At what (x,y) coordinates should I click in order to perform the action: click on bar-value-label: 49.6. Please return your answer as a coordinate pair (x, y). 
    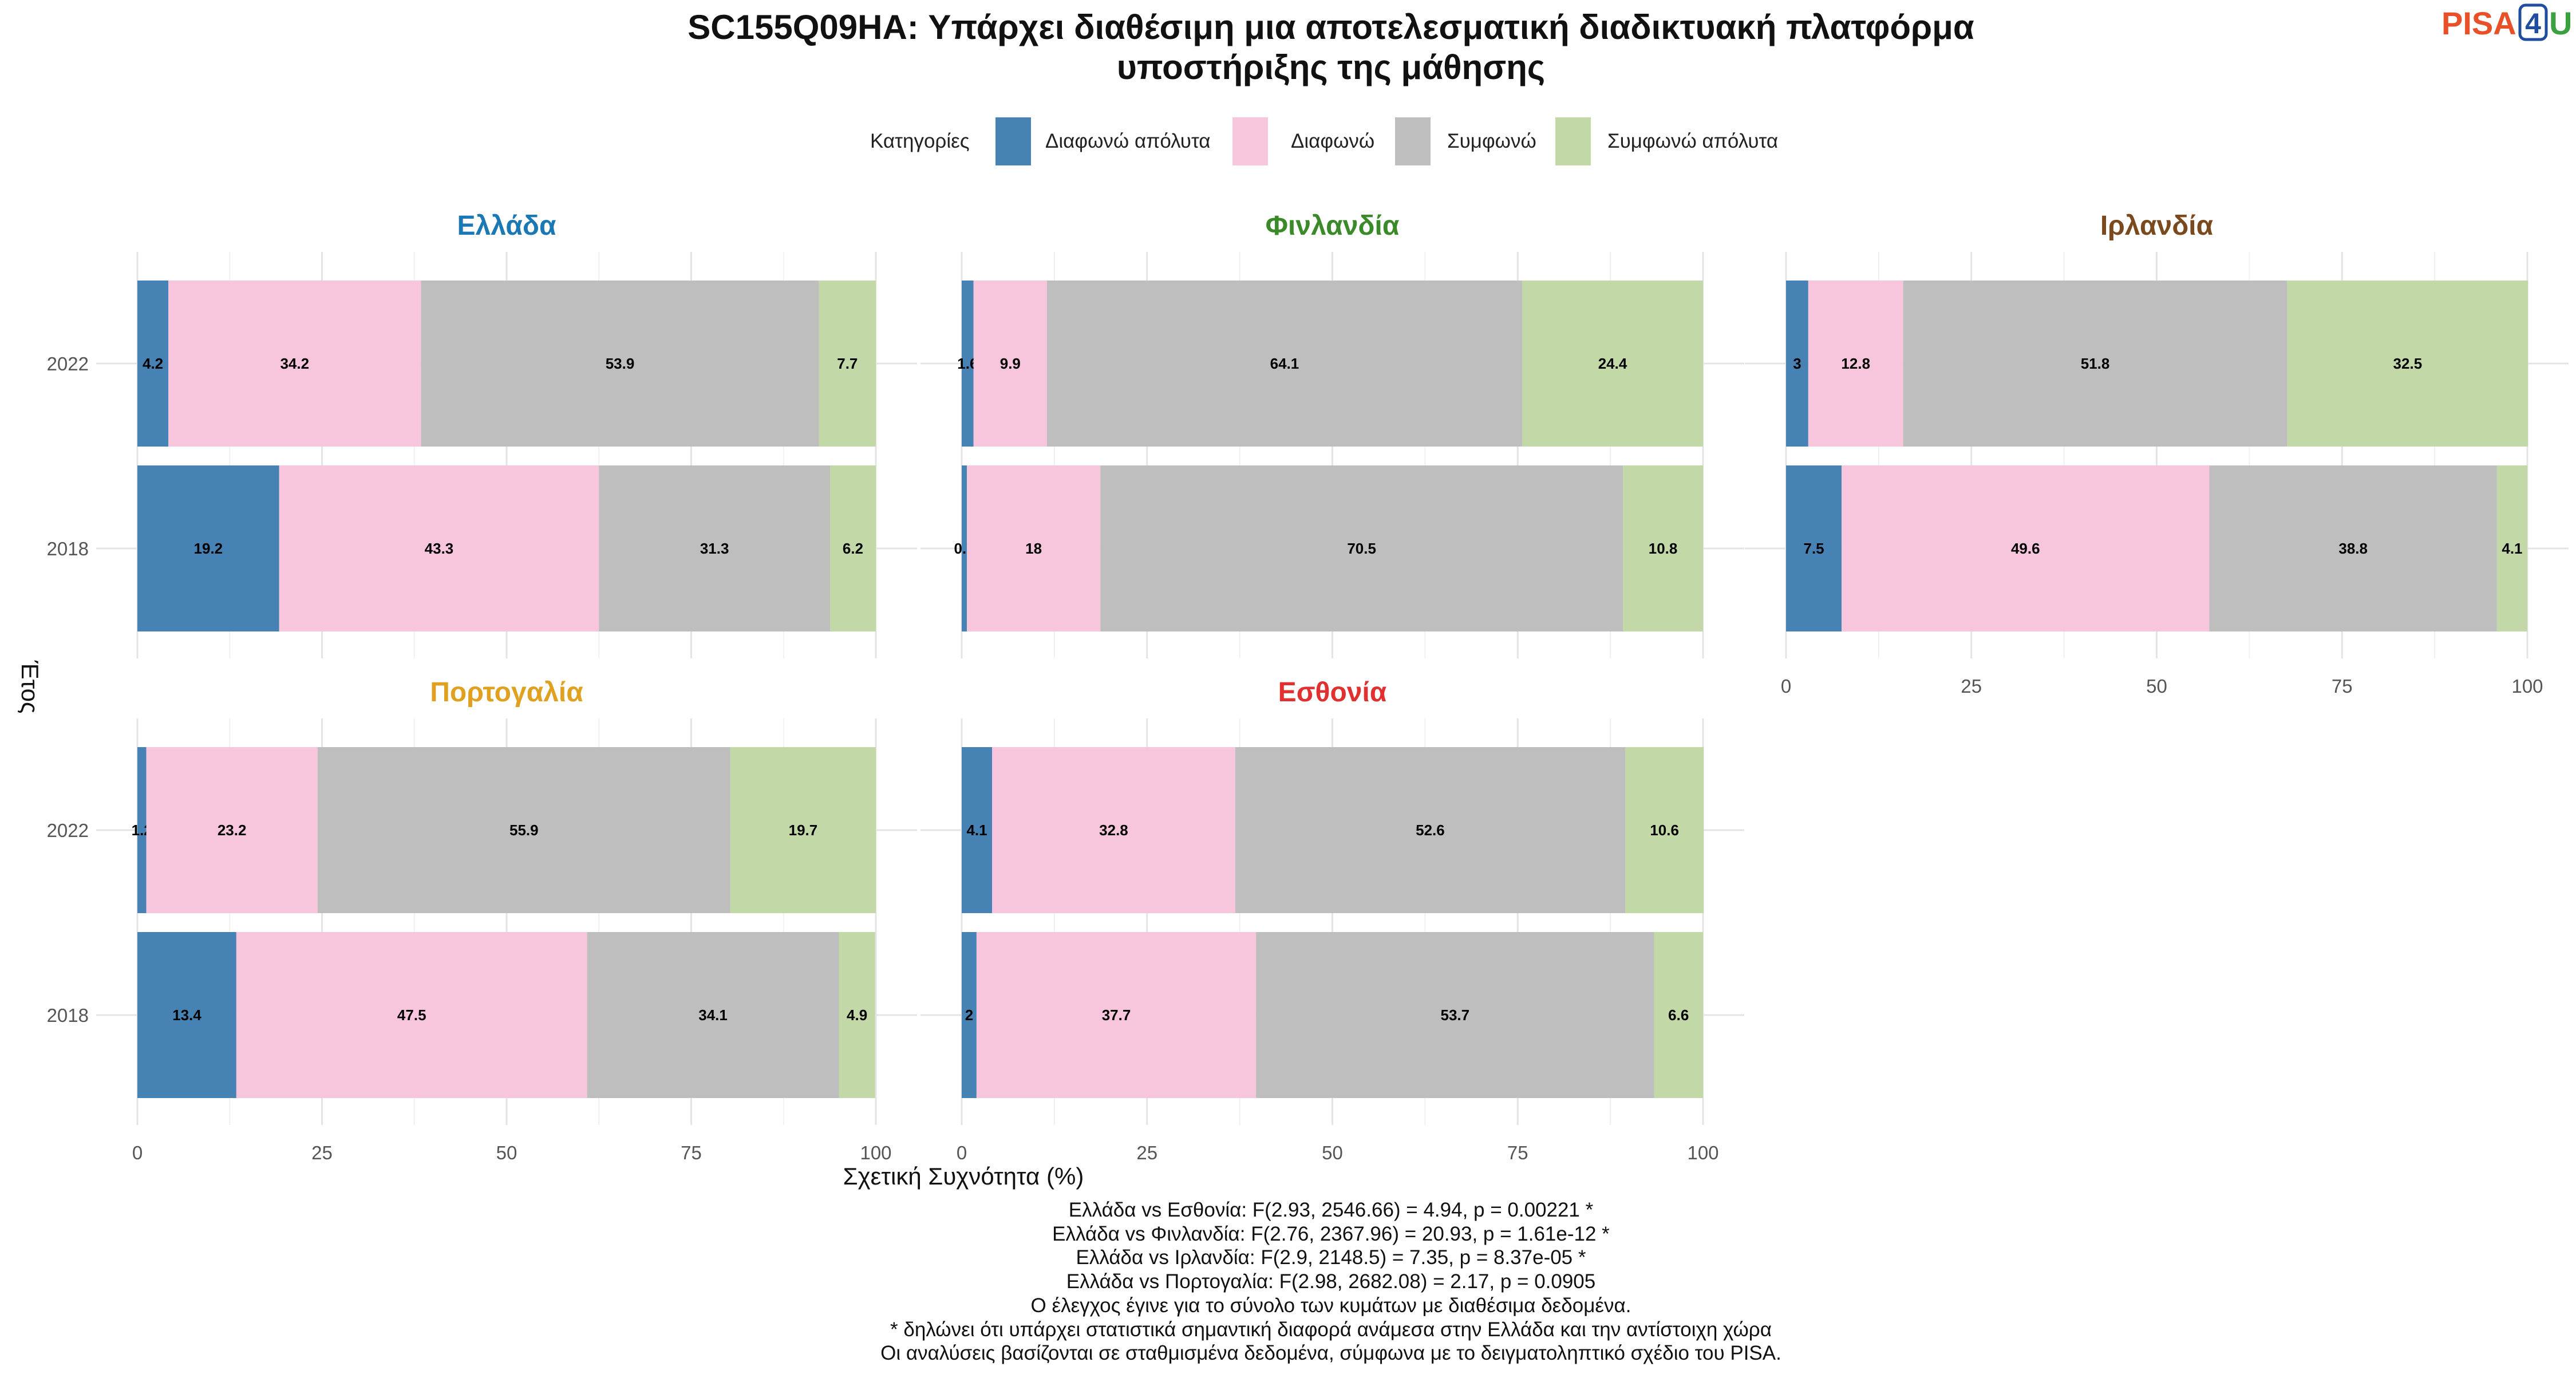
    Looking at the image, I should click on (2025, 548).